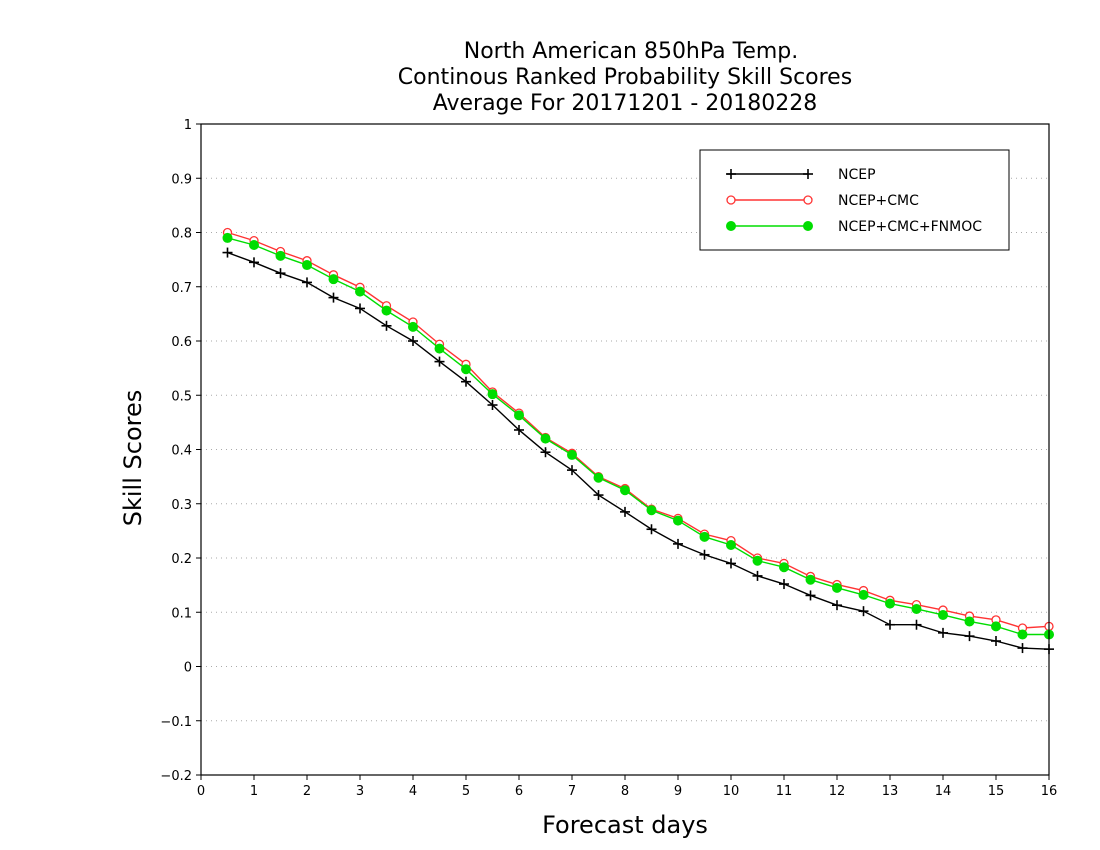  Describe the element at coordinates (572, 791) in the screenshot. I see `x-tick-label: 7` at that location.